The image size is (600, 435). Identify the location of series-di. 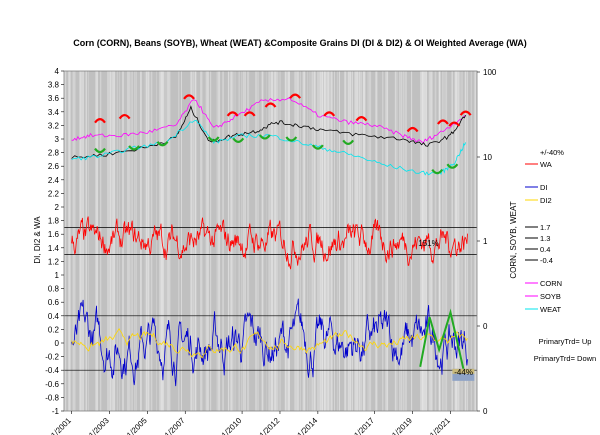
(269, 342).